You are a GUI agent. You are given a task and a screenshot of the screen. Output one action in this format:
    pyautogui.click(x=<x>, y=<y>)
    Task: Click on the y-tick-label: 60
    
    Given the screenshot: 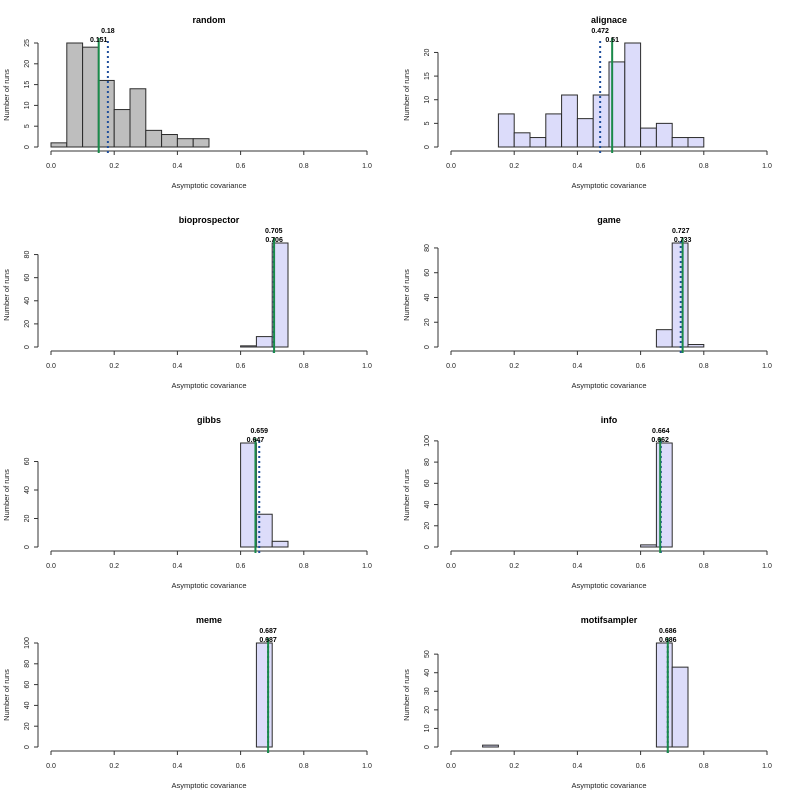 What is the action you would take?
    pyautogui.click(x=27, y=278)
    